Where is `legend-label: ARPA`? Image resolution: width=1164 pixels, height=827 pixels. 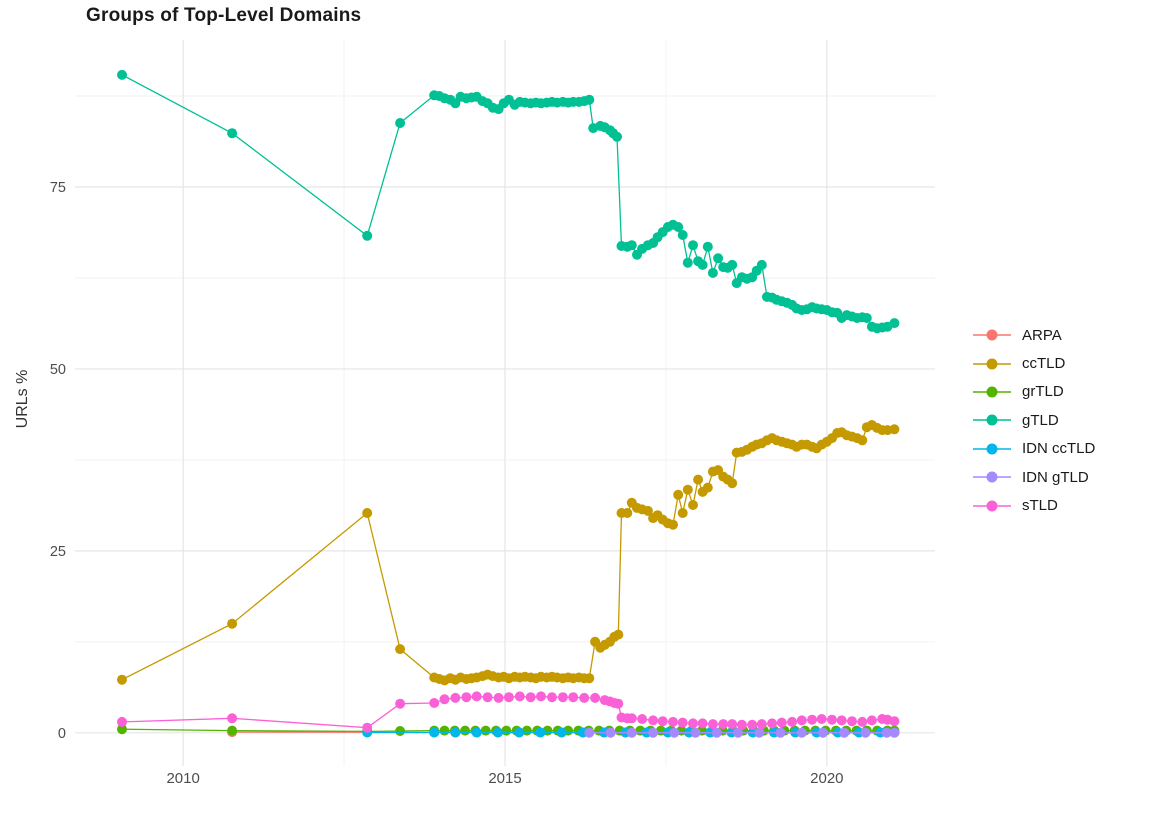
legend-label: ARPA is located at coordinates (1042, 335).